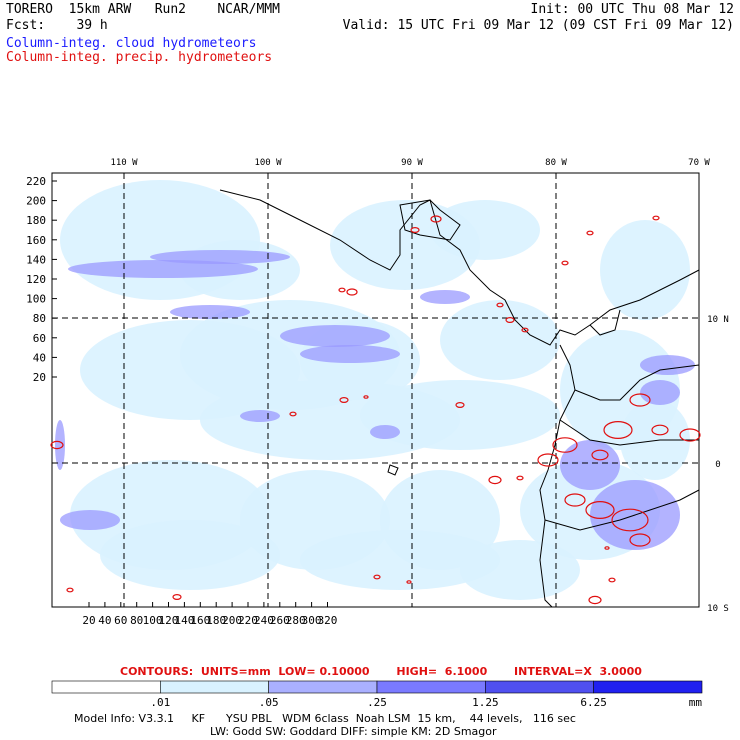 This screenshot has width=740, height=740. Describe the element at coordinates (232, 620) in the screenshot. I see `x-tick-label: 200` at that location.